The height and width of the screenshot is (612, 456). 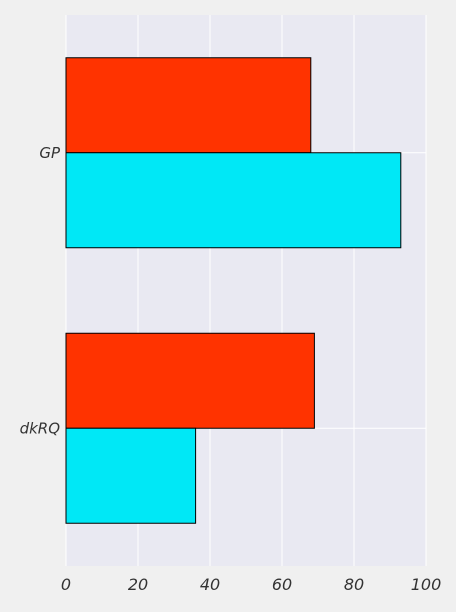 I want to click on x-tick-label: 80, so click(x=354, y=584).